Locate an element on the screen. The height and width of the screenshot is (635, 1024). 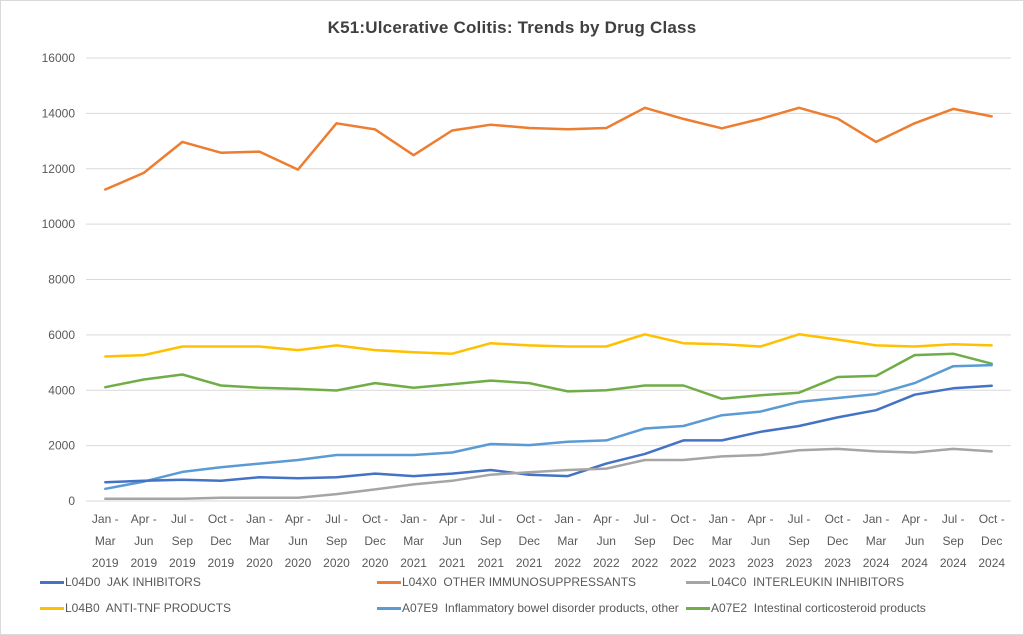
y-axis-ticks: 0 2000 4000 6000 8000 10000 12000 14000 16000 is located at coordinates (59, 279).